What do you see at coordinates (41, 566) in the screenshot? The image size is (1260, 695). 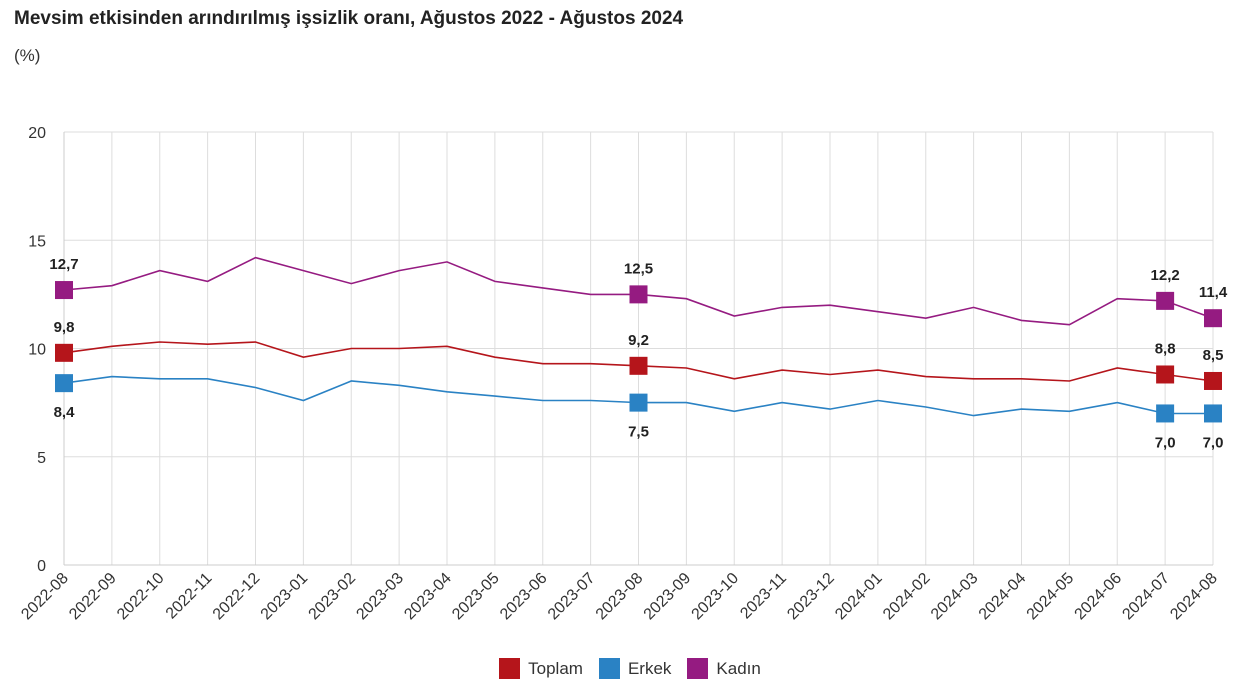 I see `y-tick-label: 0` at bounding box center [41, 566].